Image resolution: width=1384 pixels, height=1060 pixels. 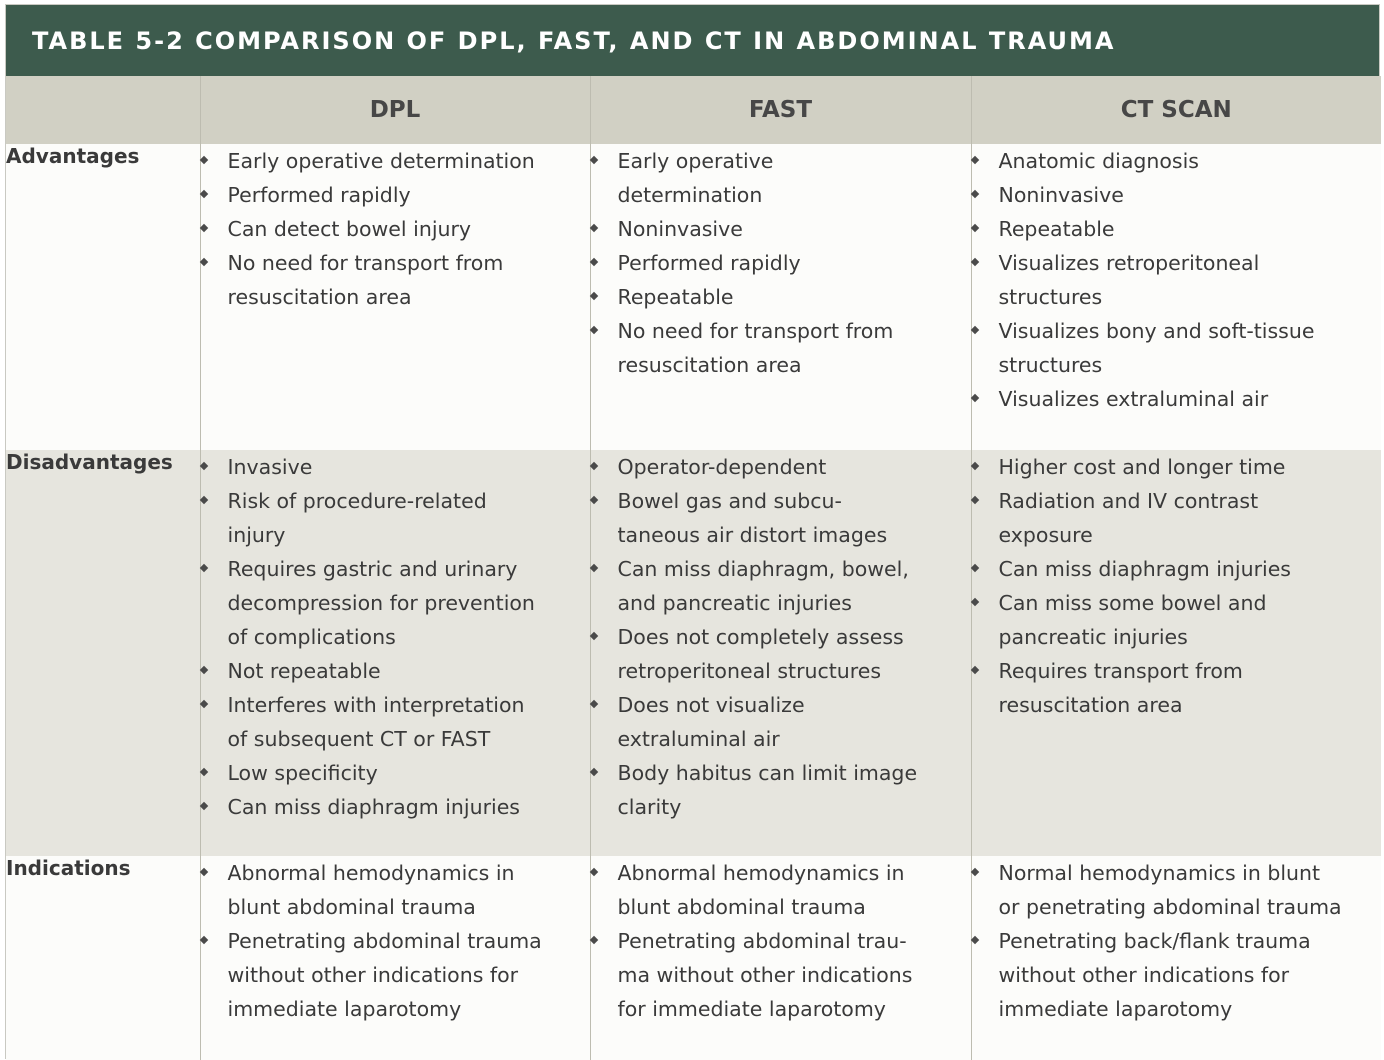 What do you see at coordinates (73, 156) in the screenshot?
I see `row-label-advantages: Advantages` at bounding box center [73, 156].